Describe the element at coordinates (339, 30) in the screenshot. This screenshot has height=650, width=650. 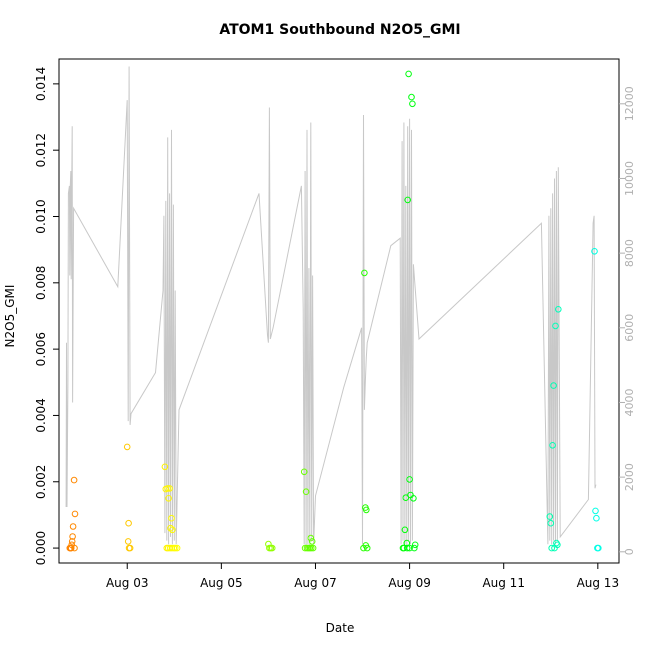
I see `chart-title: ATOM1 Southbound N2O5_GMI` at that location.